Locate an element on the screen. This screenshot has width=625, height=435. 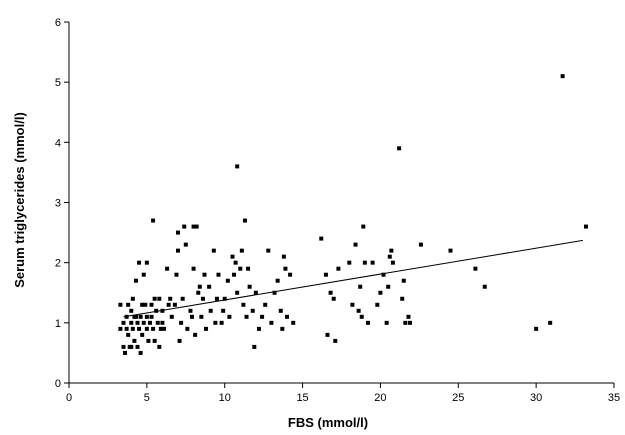
x-tick-label: 0 is located at coordinates (69, 398).